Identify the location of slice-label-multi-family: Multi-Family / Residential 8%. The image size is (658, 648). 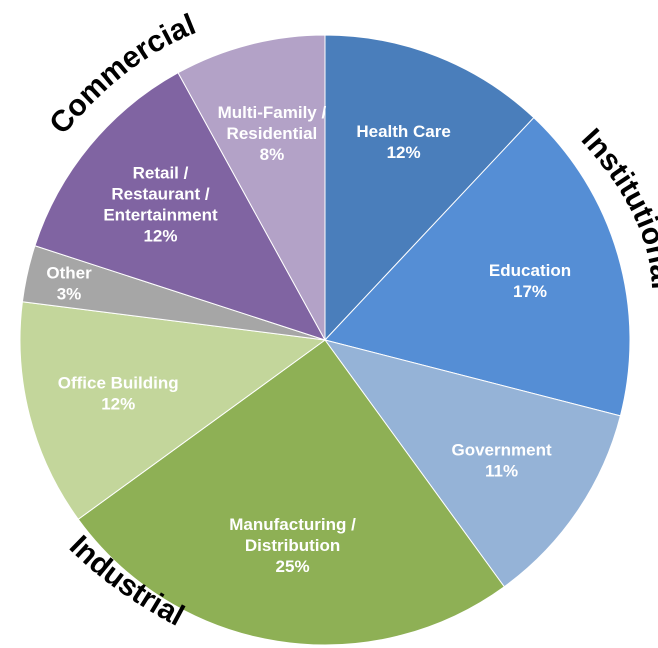
(272, 133).